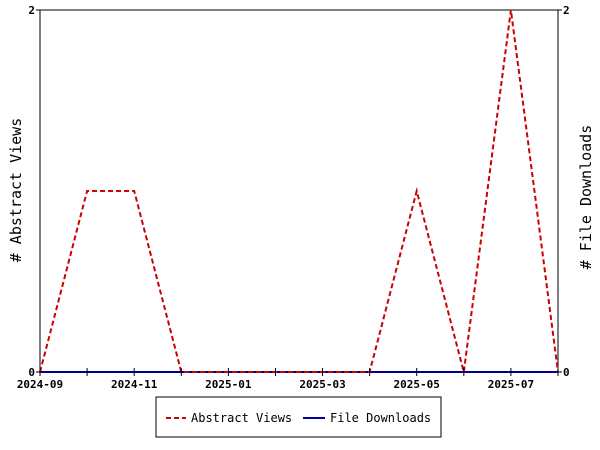 Image resolution: width=600 pixels, height=450 pixels. Describe the element at coordinates (134, 384) in the screenshot. I see `x-tick-label-2024-11: 2024-11` at that location.